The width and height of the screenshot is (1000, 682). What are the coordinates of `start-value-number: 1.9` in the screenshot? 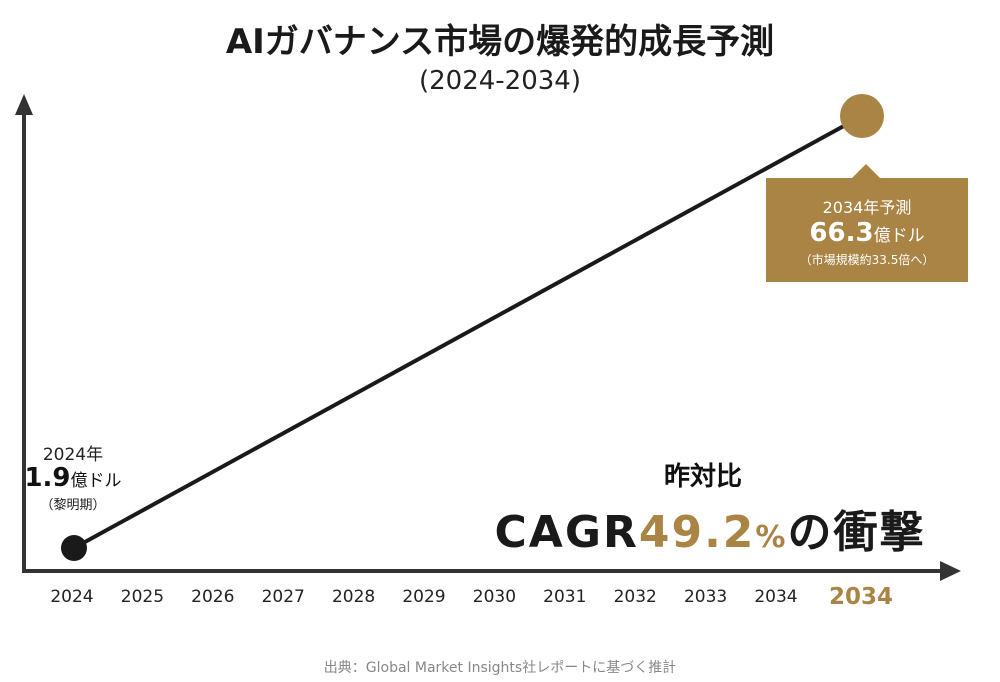 It's located at (47, 478).